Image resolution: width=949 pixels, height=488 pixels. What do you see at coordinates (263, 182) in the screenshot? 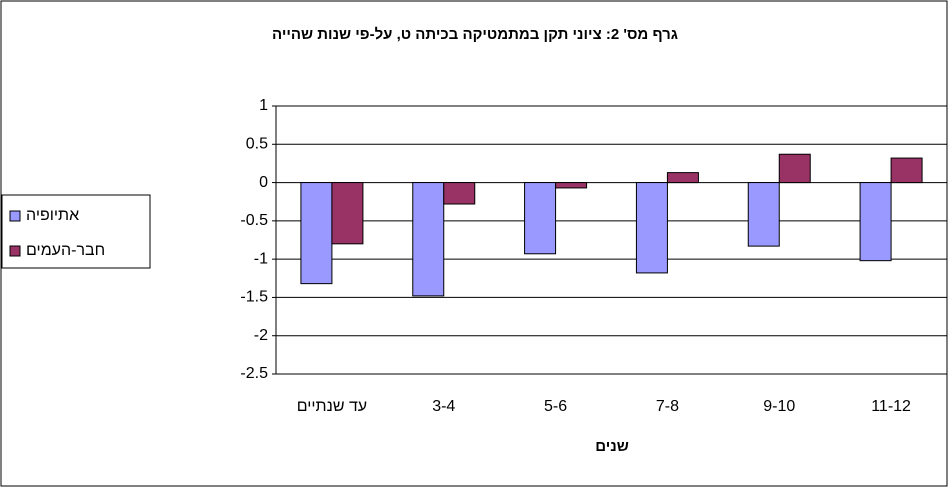
I see `y-tick-label: 0` at bounding box center [263, 182].